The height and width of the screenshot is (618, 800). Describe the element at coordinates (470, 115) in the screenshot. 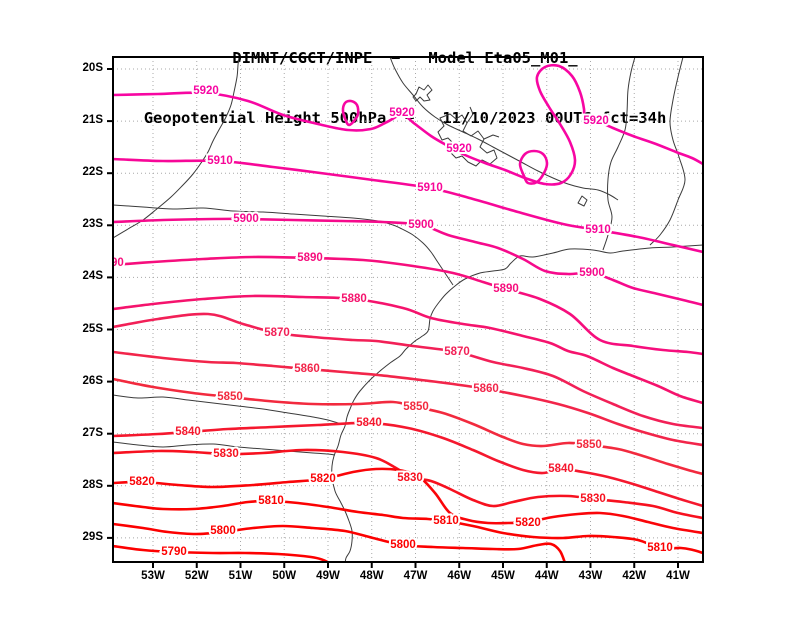

I see `reservoir-branch-a` at that location.